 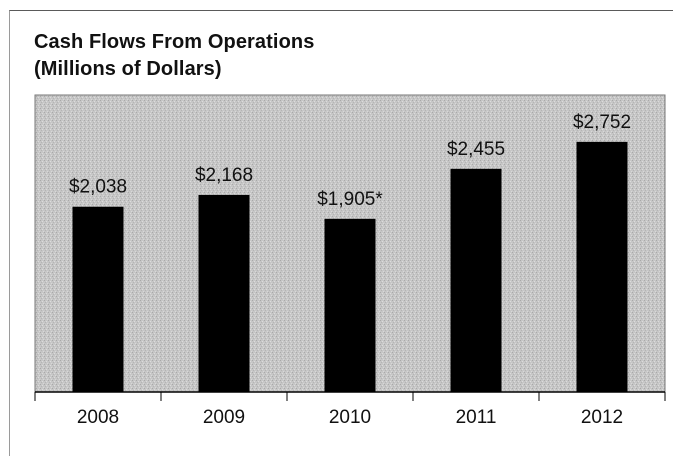 What do you see at coordinates (98, 187) in the screenshot?
I see `data-label-2008: $2,038` at bounding box center [98, 187].